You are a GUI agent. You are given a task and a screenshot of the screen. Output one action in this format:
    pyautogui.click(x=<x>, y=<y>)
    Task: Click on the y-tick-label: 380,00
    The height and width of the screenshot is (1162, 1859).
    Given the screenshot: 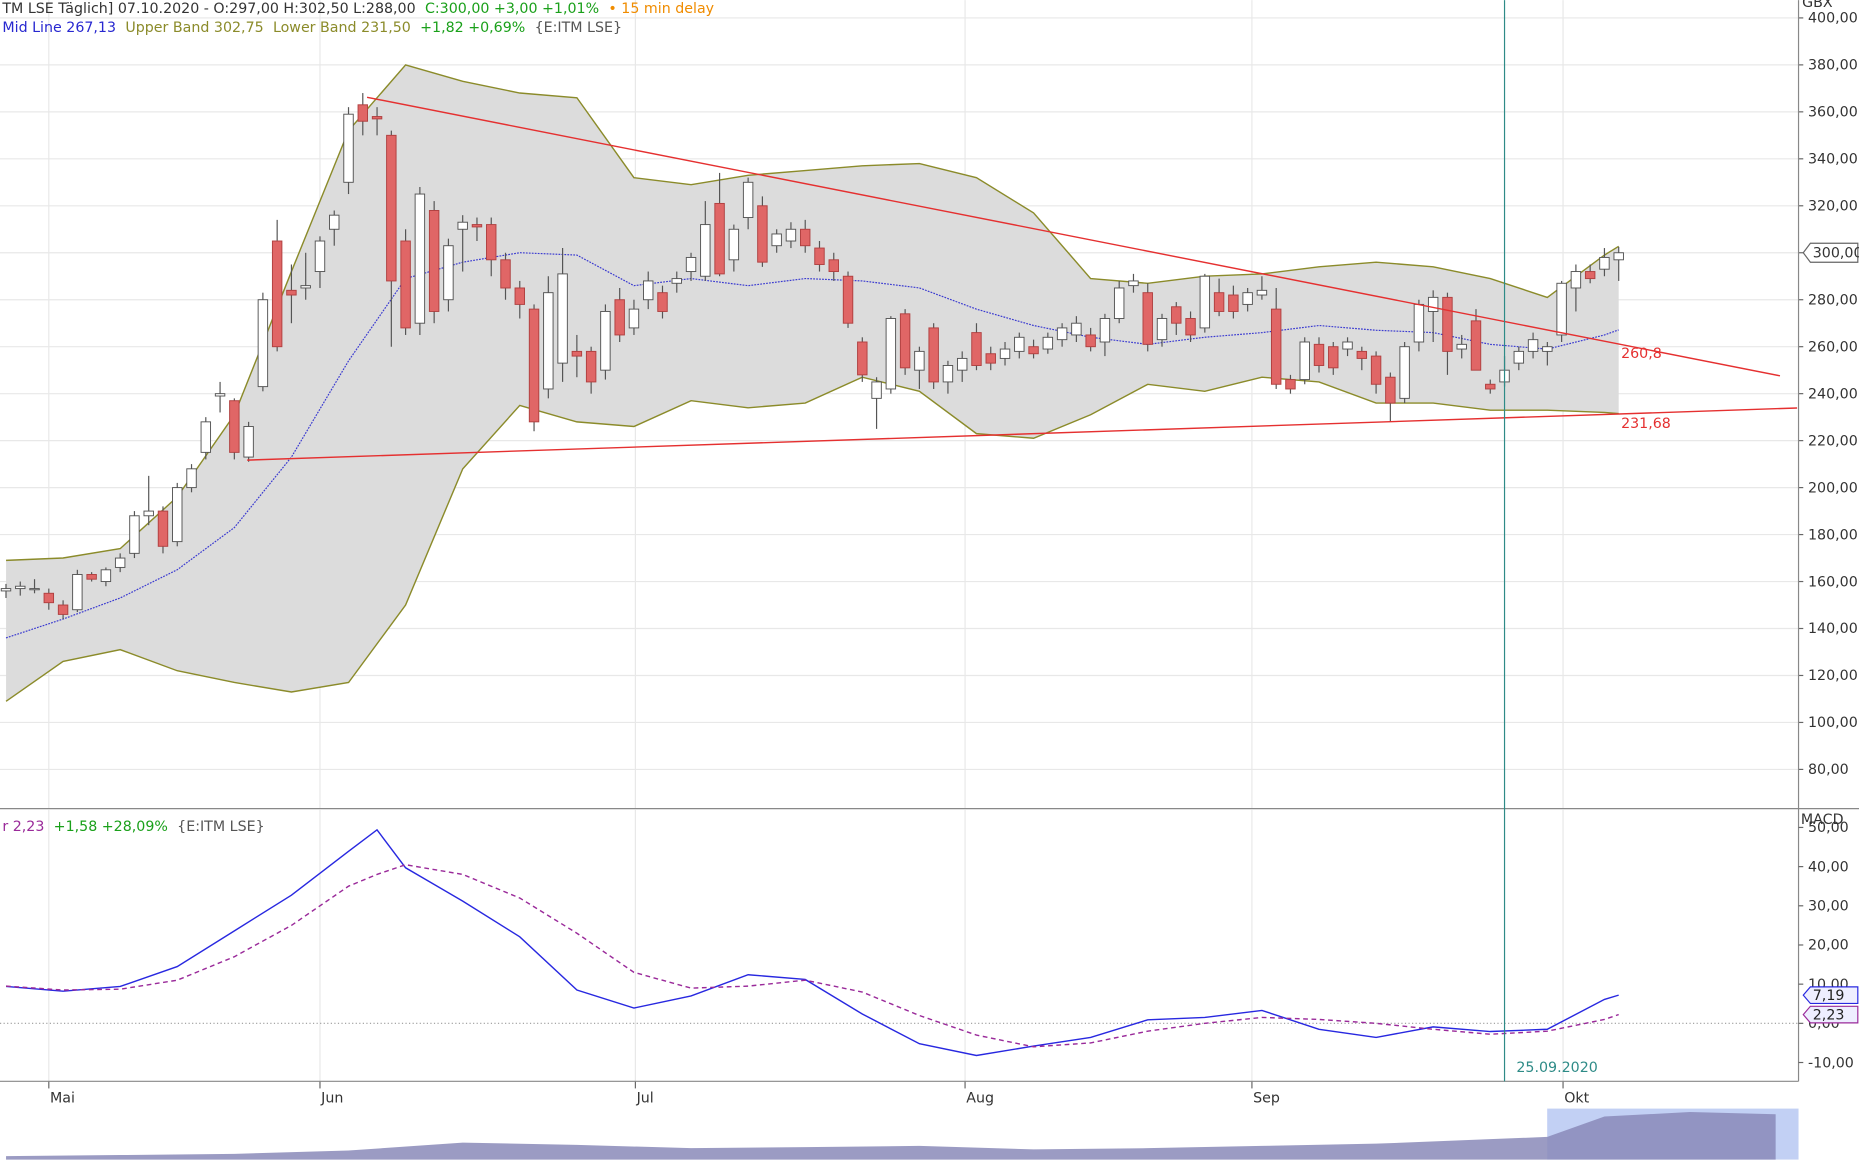 What is the action you would take?
    pyautogui.click(x=1833, y=66)
    